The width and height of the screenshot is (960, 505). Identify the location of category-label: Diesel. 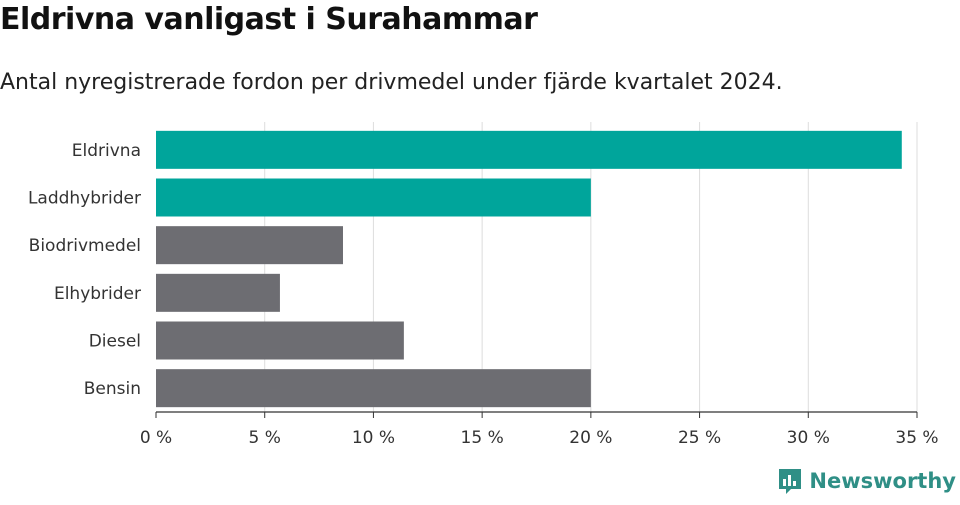
(115, 342).